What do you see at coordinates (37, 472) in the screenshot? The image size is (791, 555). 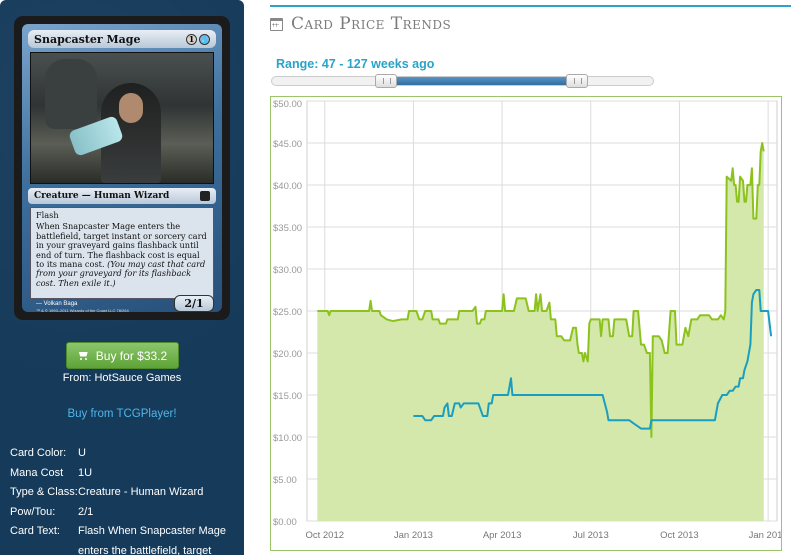 I see `property-key: Mana Cost` at bounding box center [37, 472].